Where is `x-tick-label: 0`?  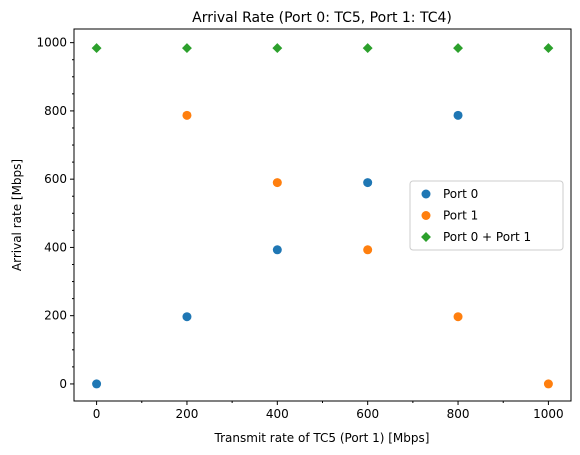
x-tick-label: 0 is located at coordinates (97, 414).